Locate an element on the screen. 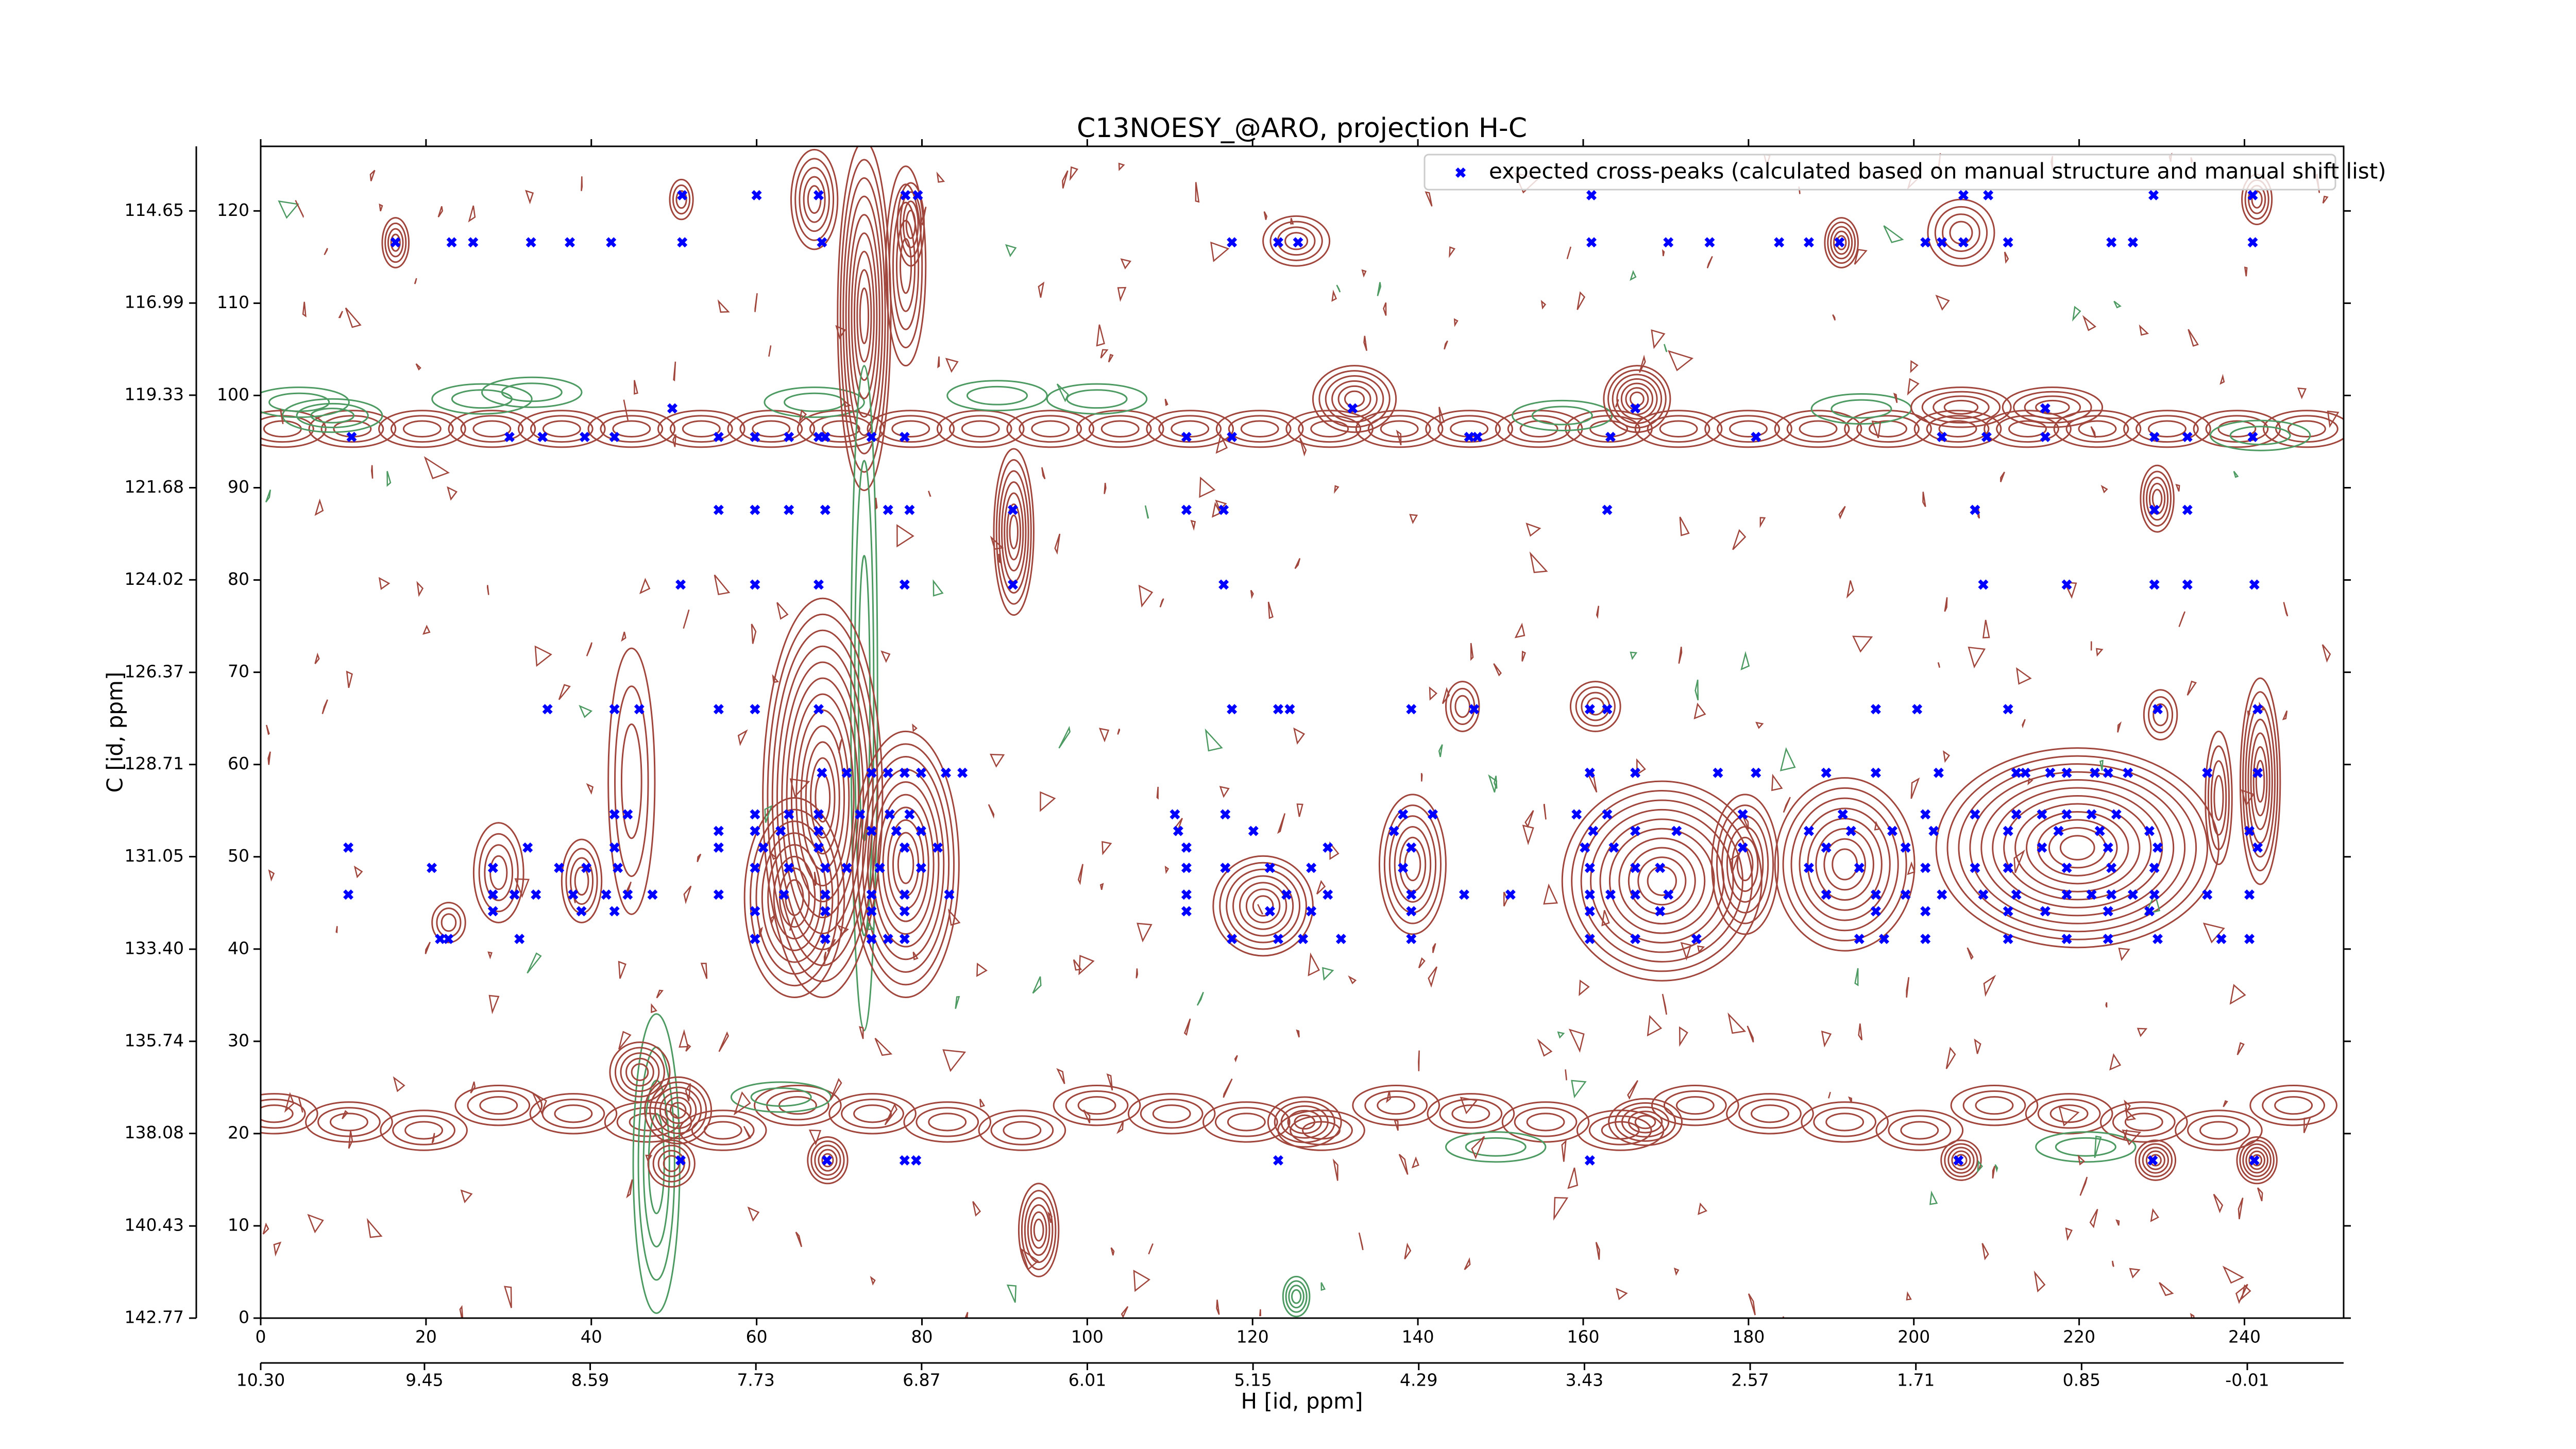  y-tick-label: 0 is located at coordinates (244, 1317).